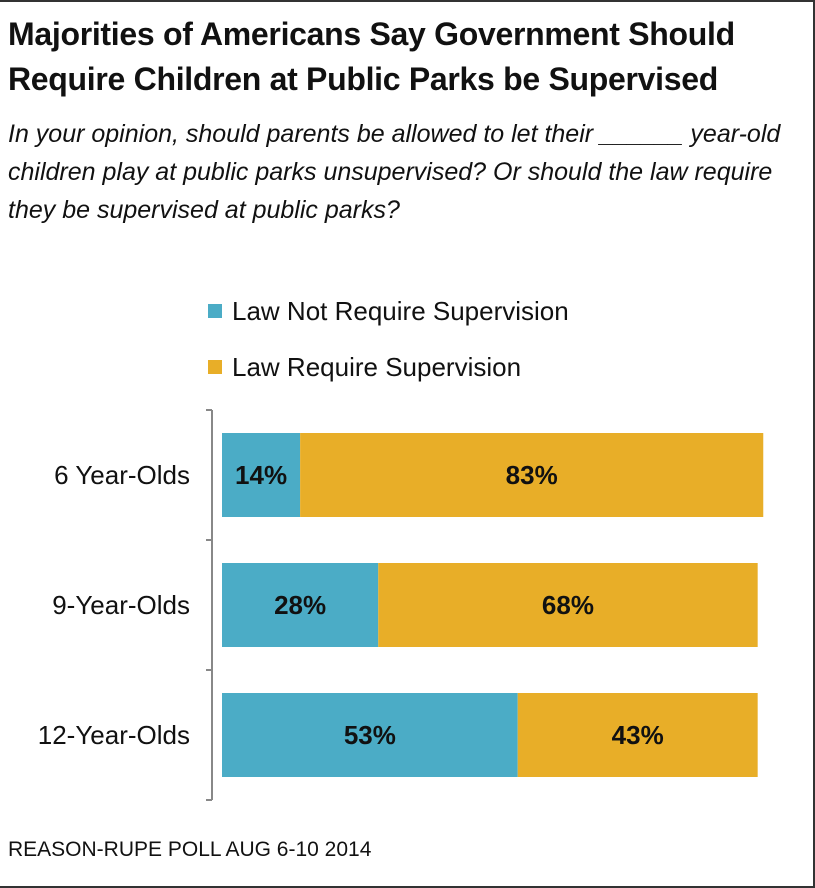 This screenshot has width=815, height=888. I want to click on legend-item-not-require: Law Not Require Supervision, so click(388, 311).